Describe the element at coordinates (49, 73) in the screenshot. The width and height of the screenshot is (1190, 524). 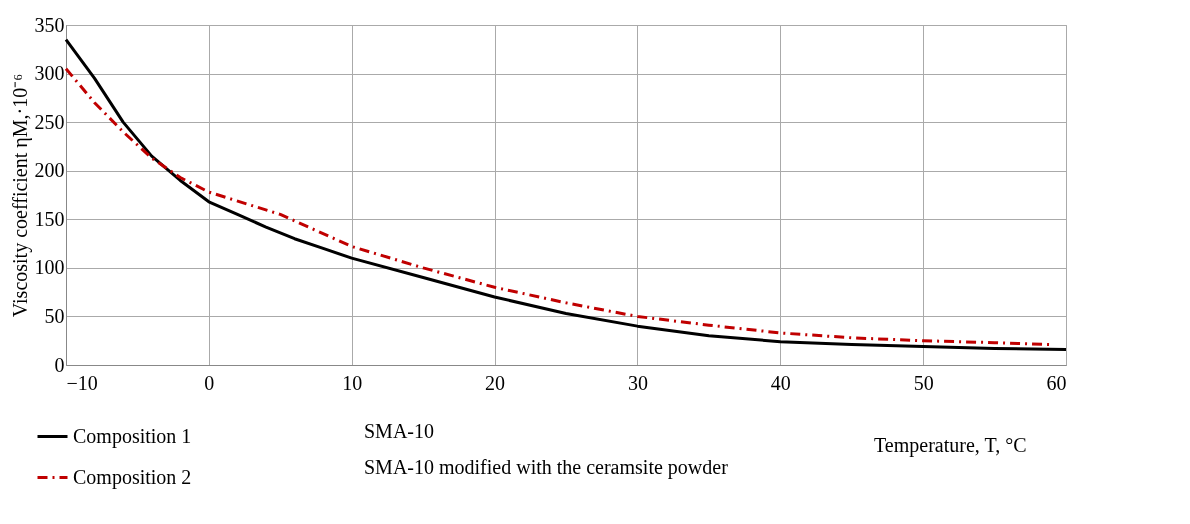
I see `y-tick-label: 300` at that location.